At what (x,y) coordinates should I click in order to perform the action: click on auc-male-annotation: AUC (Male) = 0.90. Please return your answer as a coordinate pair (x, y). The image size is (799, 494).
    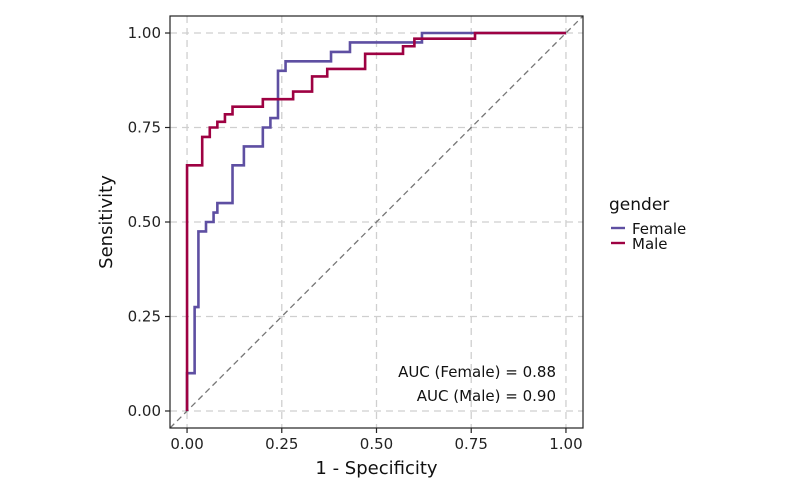
    Looking at the image, I should click on (486, 396).